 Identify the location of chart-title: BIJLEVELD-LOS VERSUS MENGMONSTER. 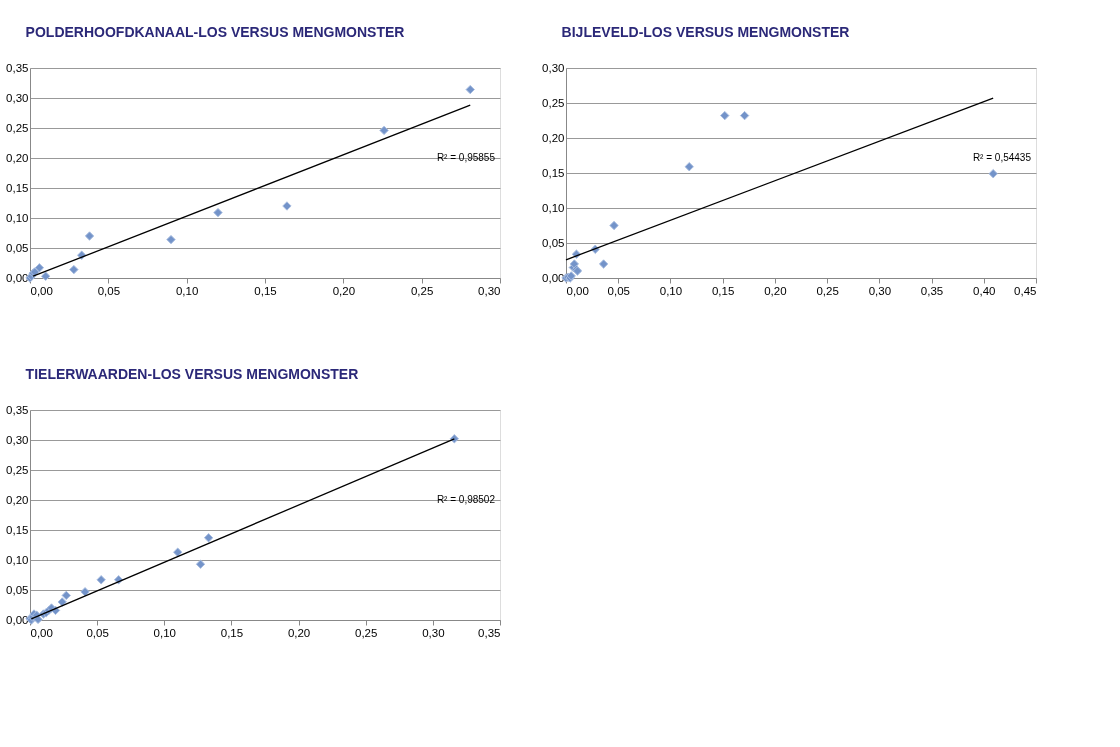
(705, 32).